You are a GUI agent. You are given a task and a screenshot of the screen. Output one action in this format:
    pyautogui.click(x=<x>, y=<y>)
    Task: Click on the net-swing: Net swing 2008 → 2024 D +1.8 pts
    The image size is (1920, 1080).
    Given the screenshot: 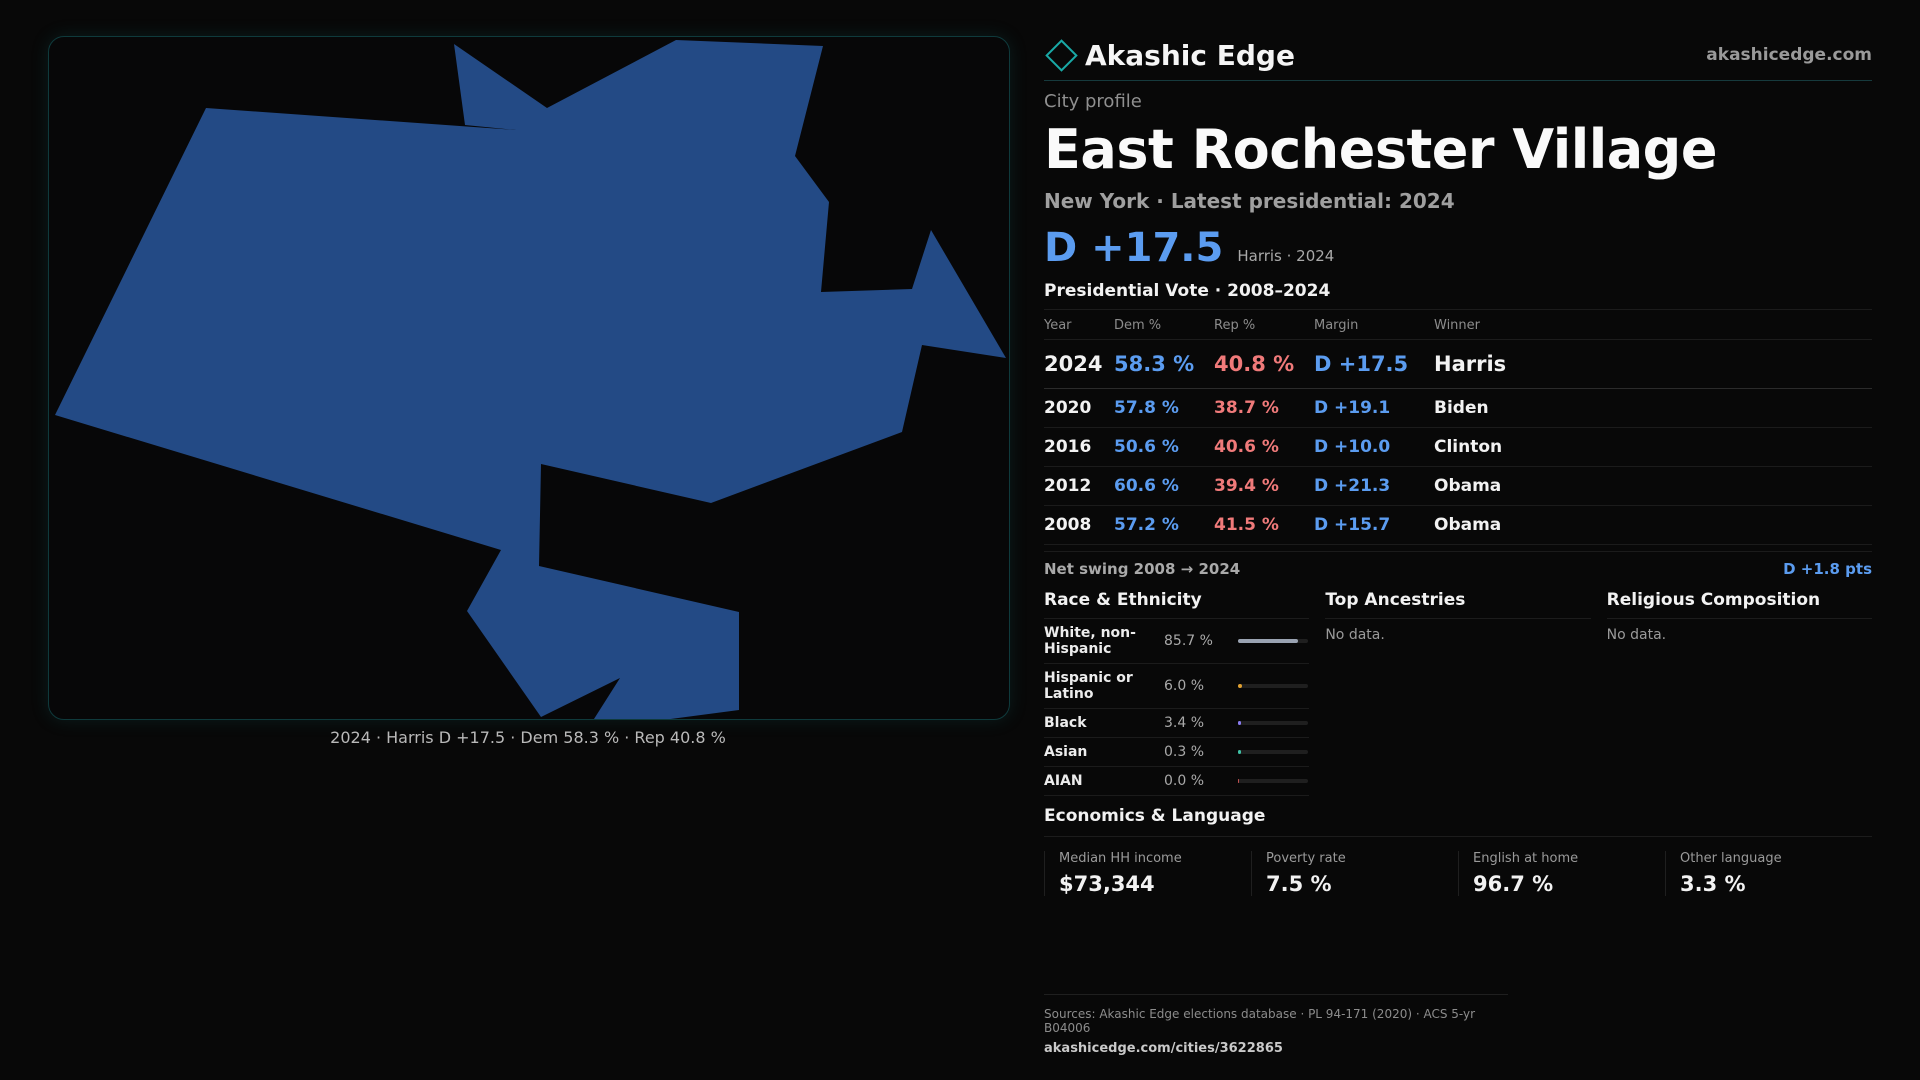 What is the action you would take?
    pyautogui.click(x=1458, y=564)
    